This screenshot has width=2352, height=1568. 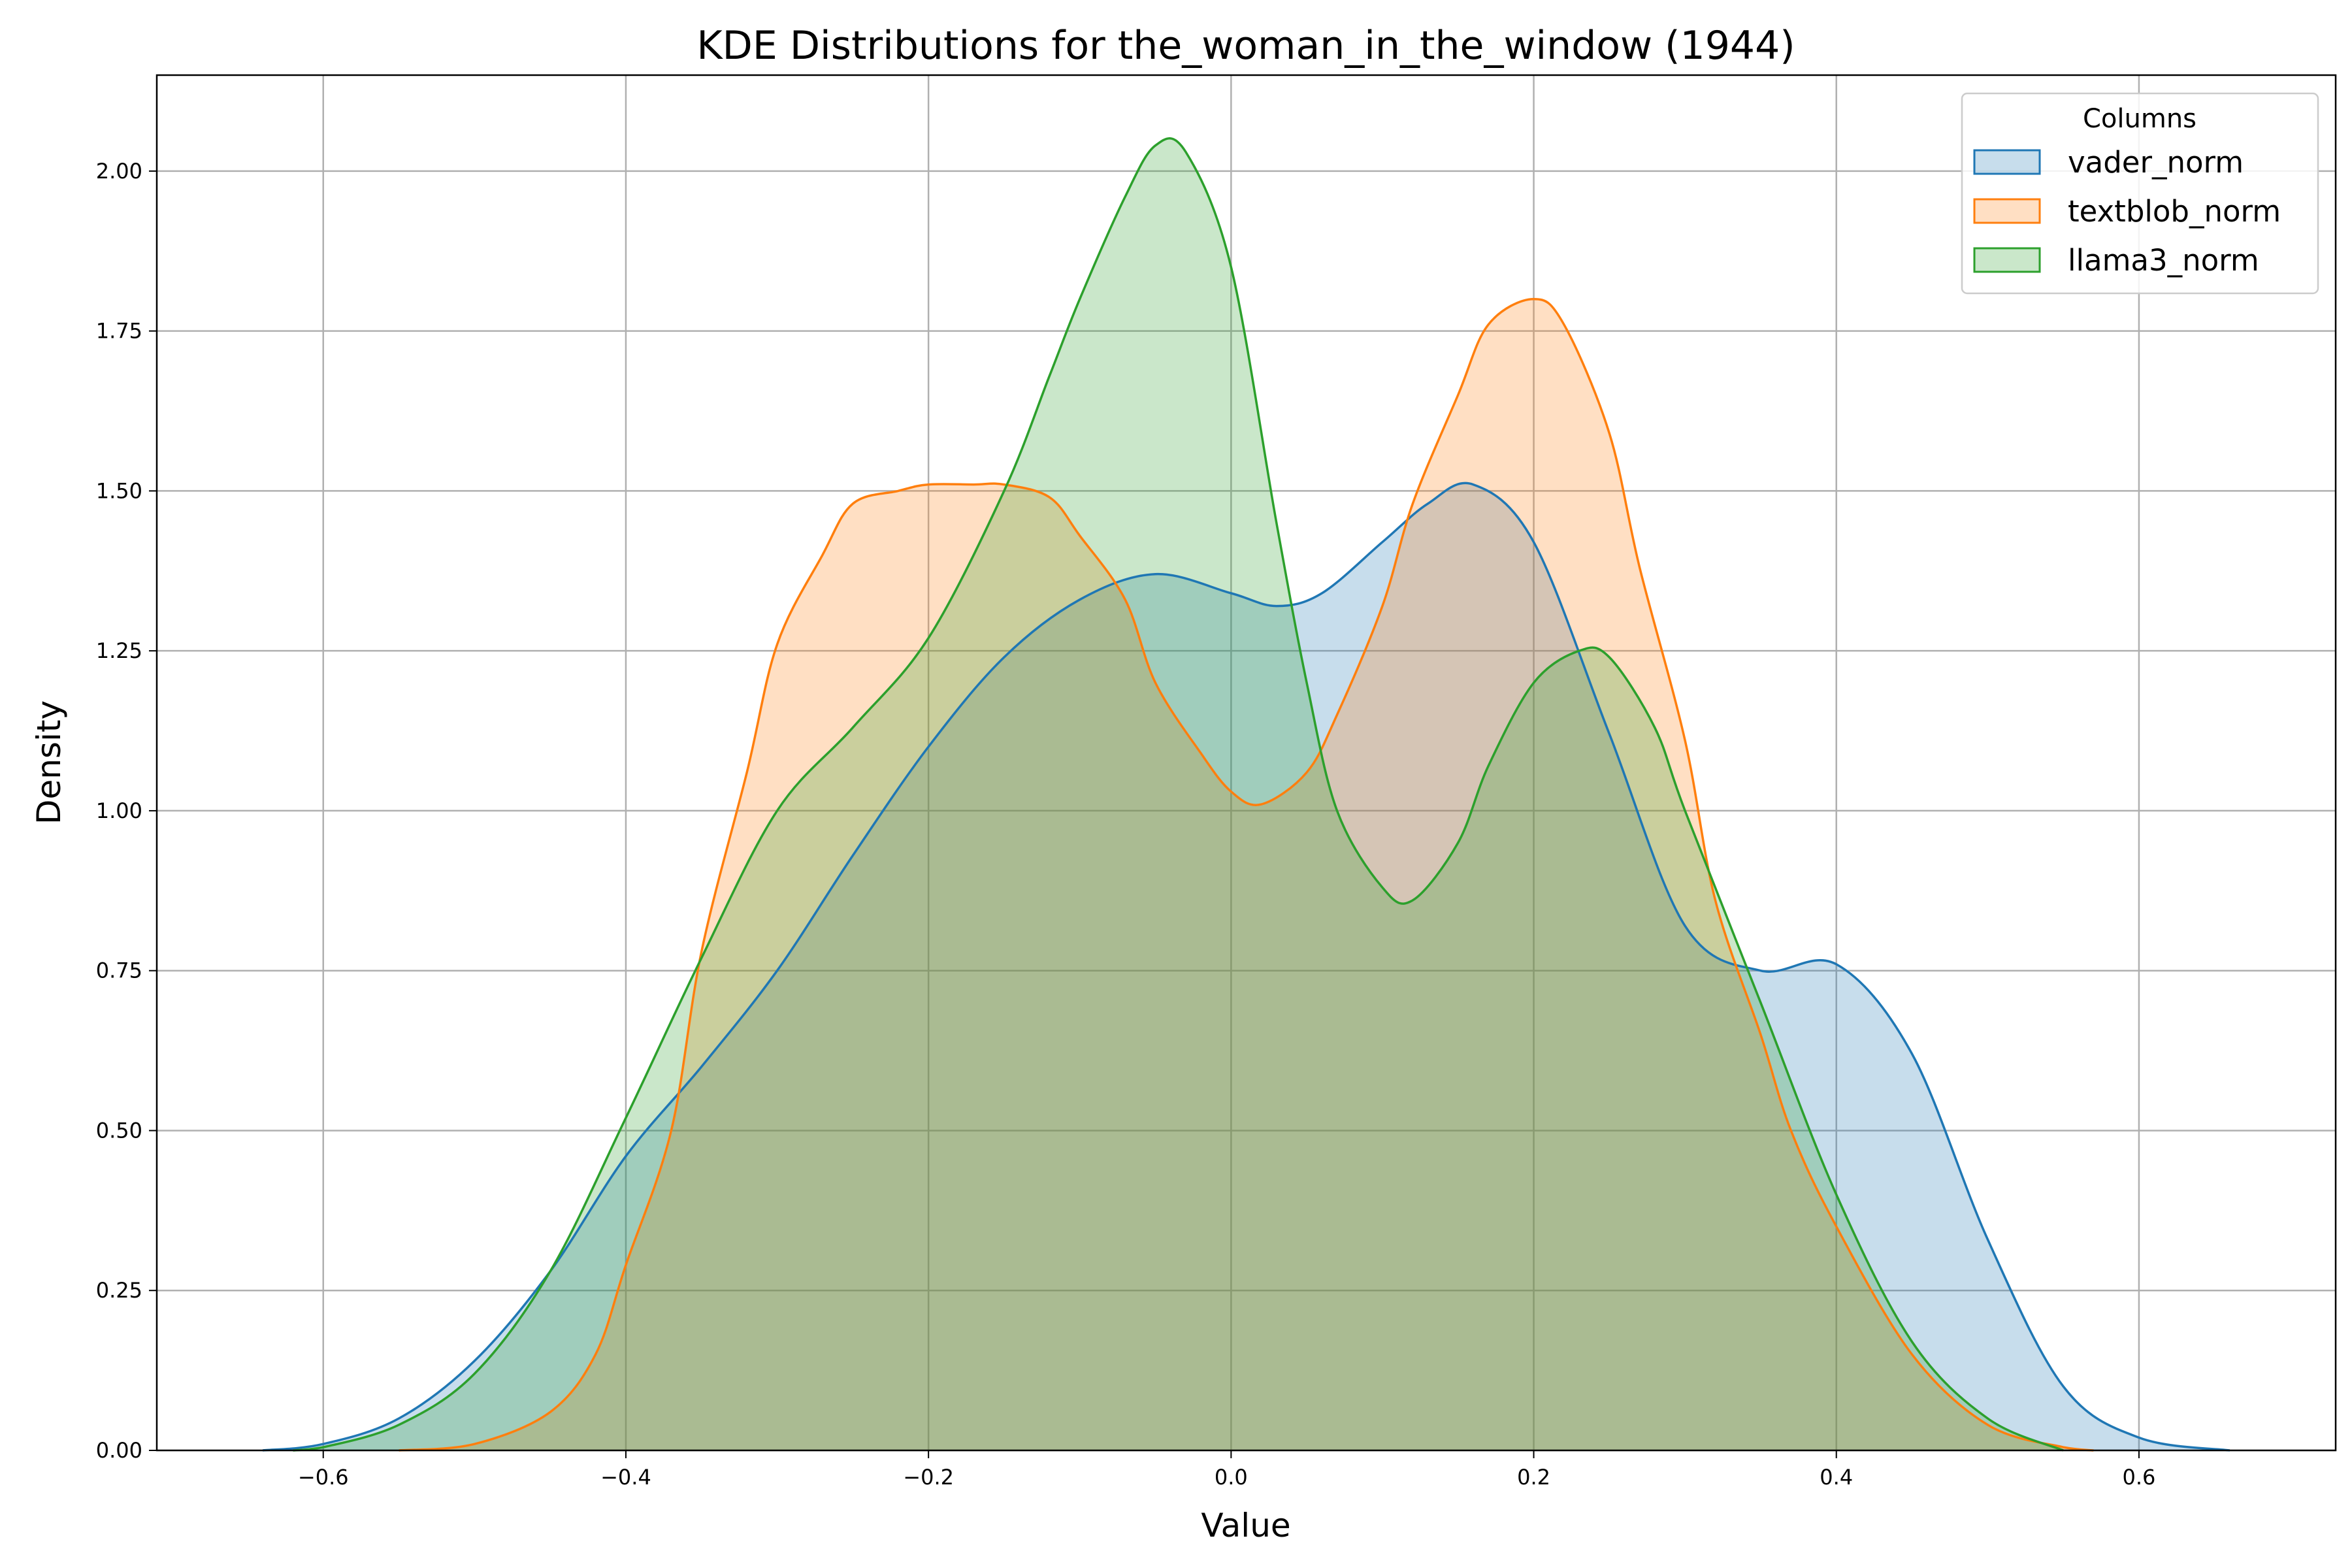 I want to click on legend-label-vader_norm: vader_norm, so click(x=2156, y=162).